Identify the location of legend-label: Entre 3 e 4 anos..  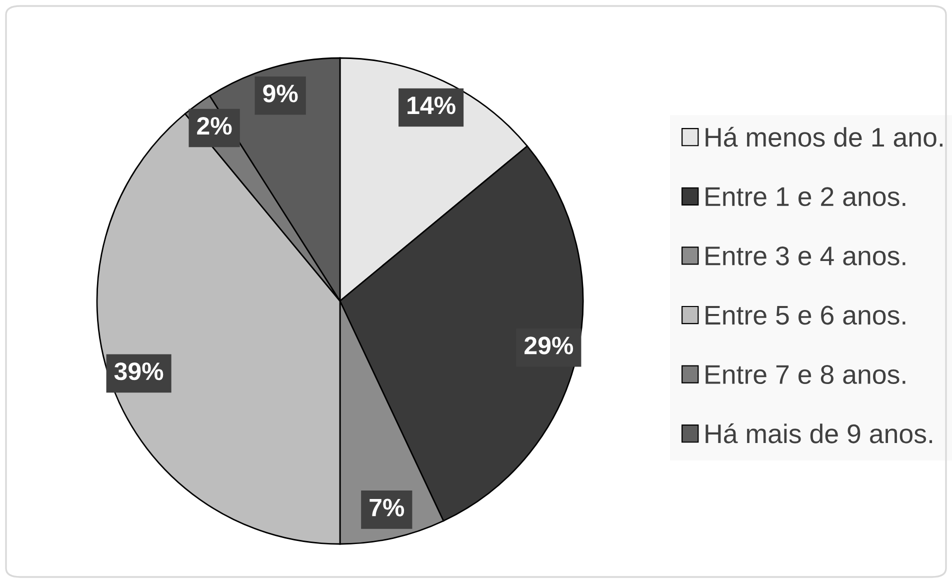
(806, 256).